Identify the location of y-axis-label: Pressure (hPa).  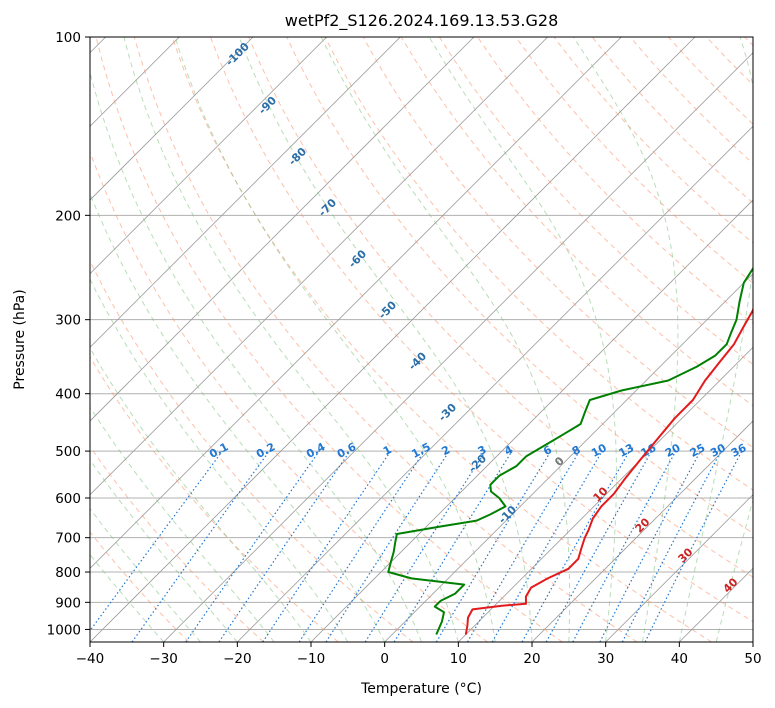
(20, 339).